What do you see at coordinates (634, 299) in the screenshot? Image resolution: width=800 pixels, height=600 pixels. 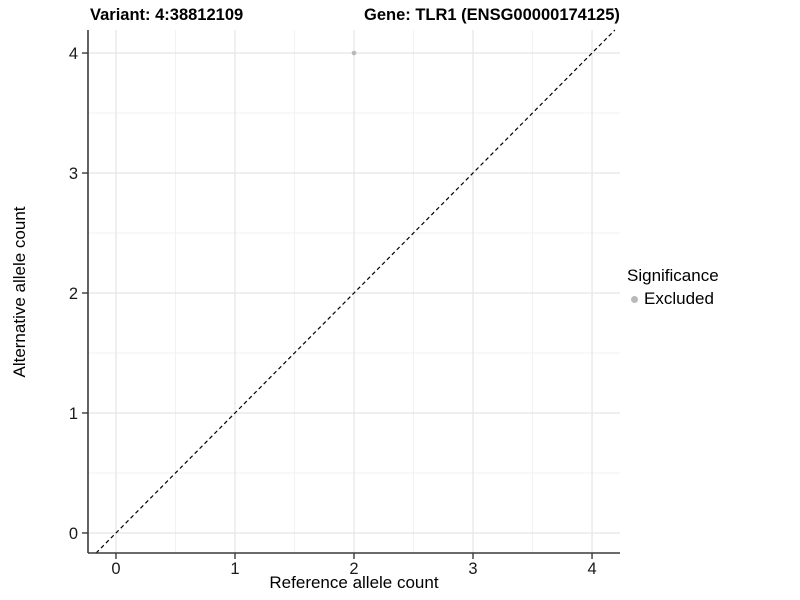 I see `legend-point-icon` at bounding box center [634, 299].